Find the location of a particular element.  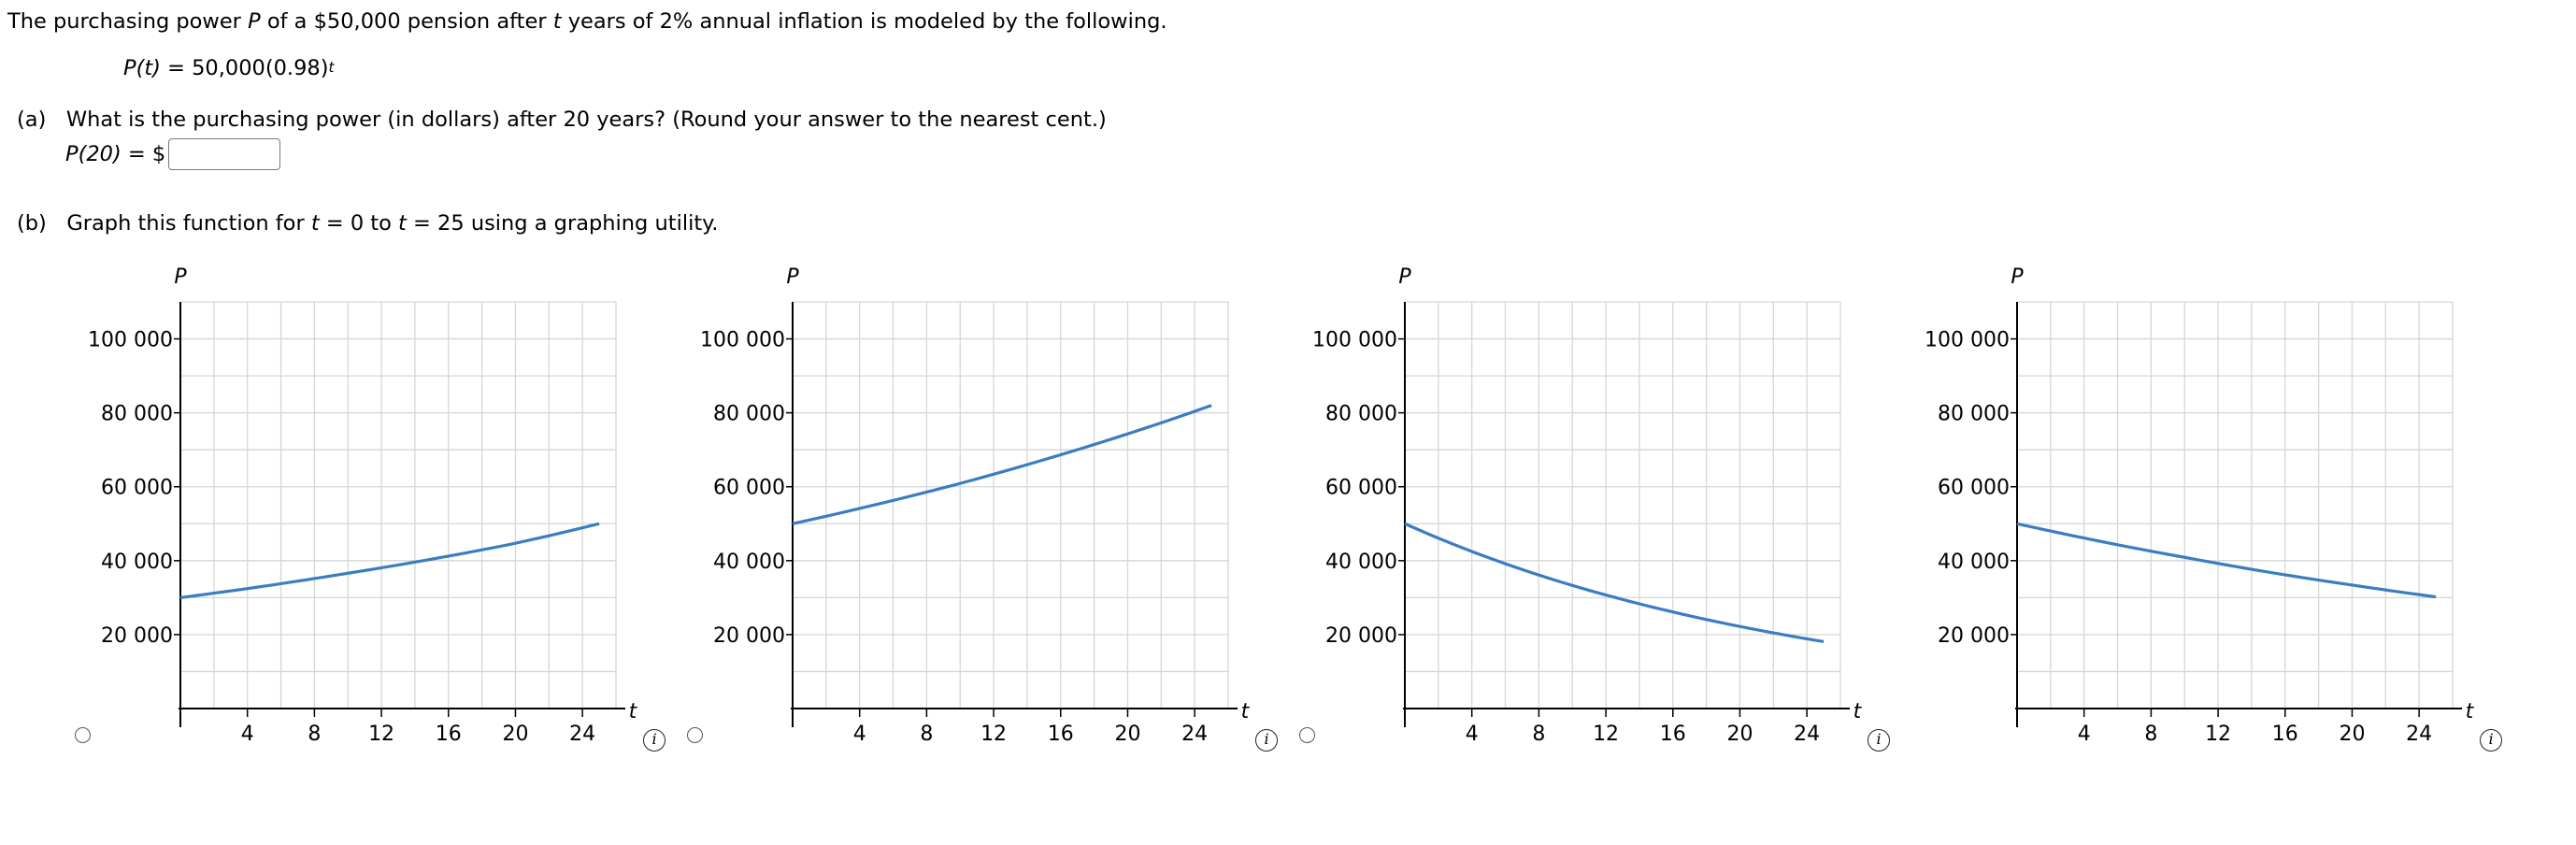

part-b-text: = 25 using a graphing utility. is located at coordinates (562, 223).